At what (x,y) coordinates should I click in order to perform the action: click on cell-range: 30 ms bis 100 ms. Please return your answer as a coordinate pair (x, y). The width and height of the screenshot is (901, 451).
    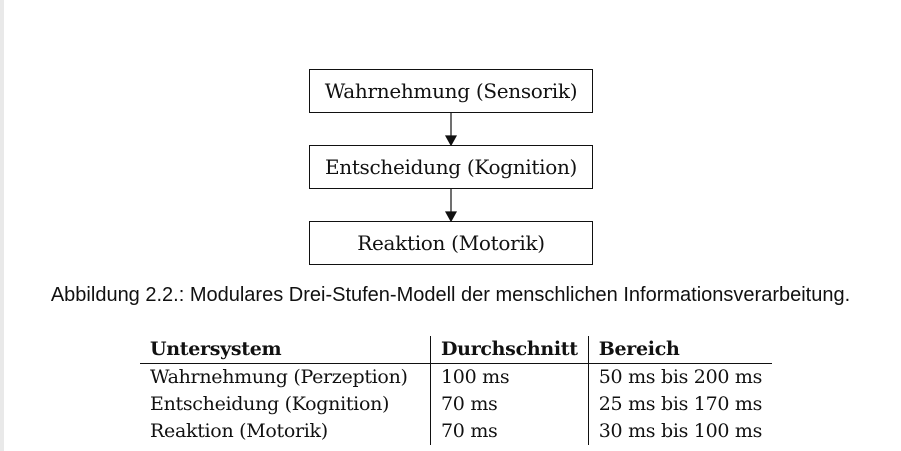
    Looking at the image, I should click on (680, 431).